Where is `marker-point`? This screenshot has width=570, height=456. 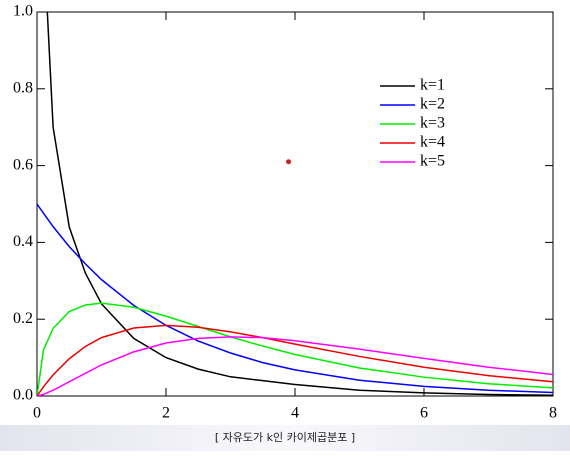 marker-point is located at coordinates (289, 162).